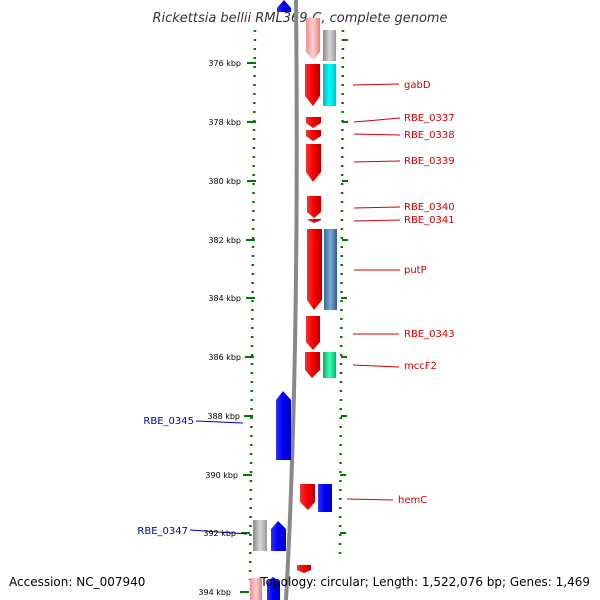 The image size is (600, 600). I want to click on gene-label-reverse: RBE_0345, so click(168, 421).